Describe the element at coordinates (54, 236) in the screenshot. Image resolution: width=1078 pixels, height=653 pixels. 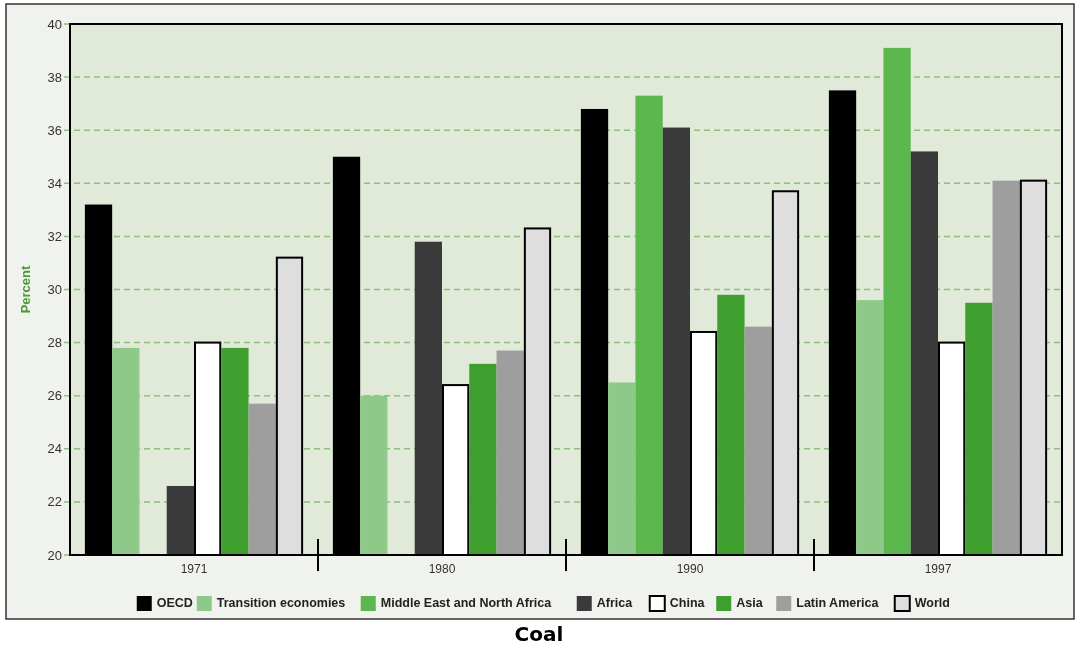
I see `y-tick-label: 32` at that location.